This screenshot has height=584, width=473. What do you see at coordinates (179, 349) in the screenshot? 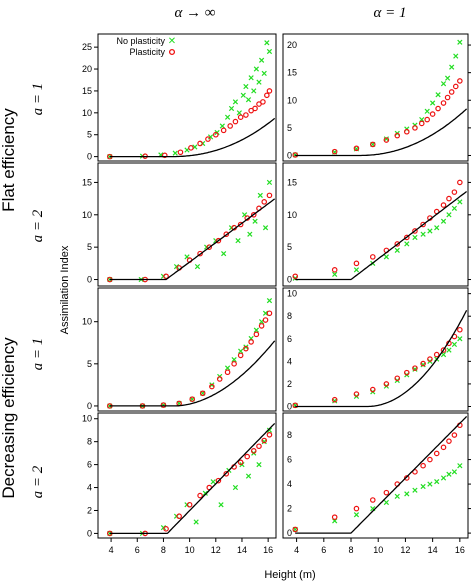
I see `panel-5: 0 5 10` at bounding box center [179, 349].